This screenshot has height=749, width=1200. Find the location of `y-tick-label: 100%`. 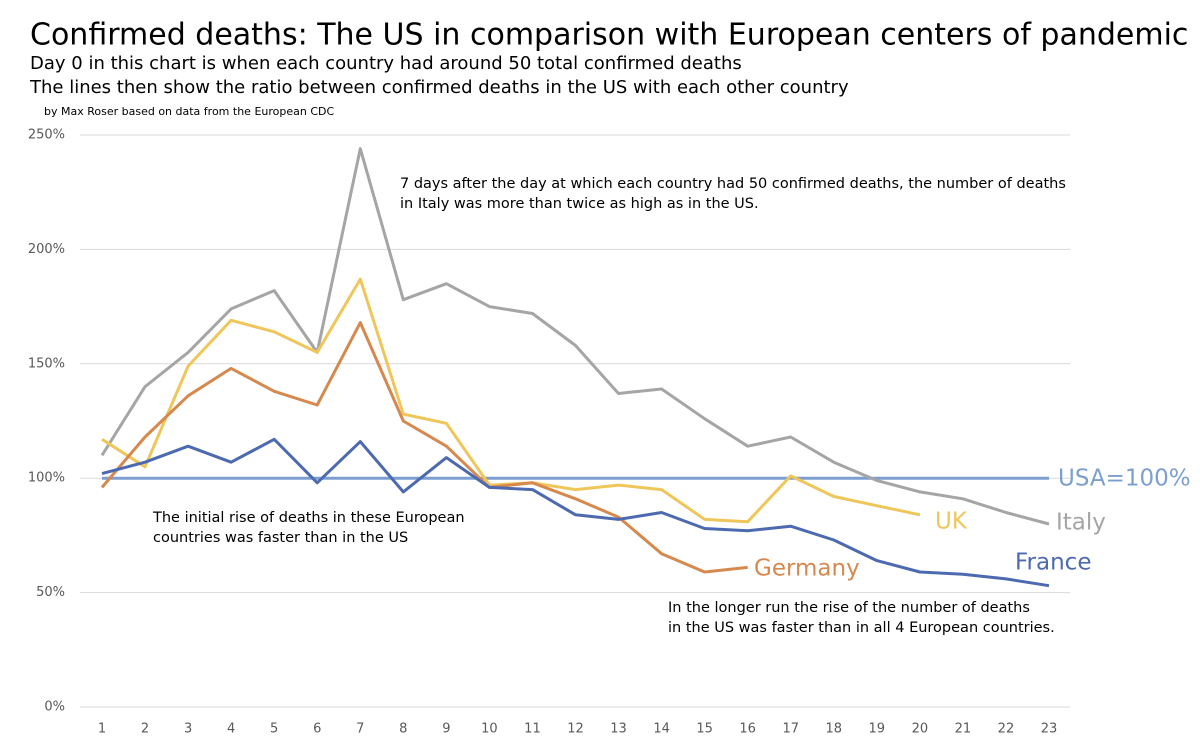

y-tick-label: 100% is located at coordinates (46, 478).